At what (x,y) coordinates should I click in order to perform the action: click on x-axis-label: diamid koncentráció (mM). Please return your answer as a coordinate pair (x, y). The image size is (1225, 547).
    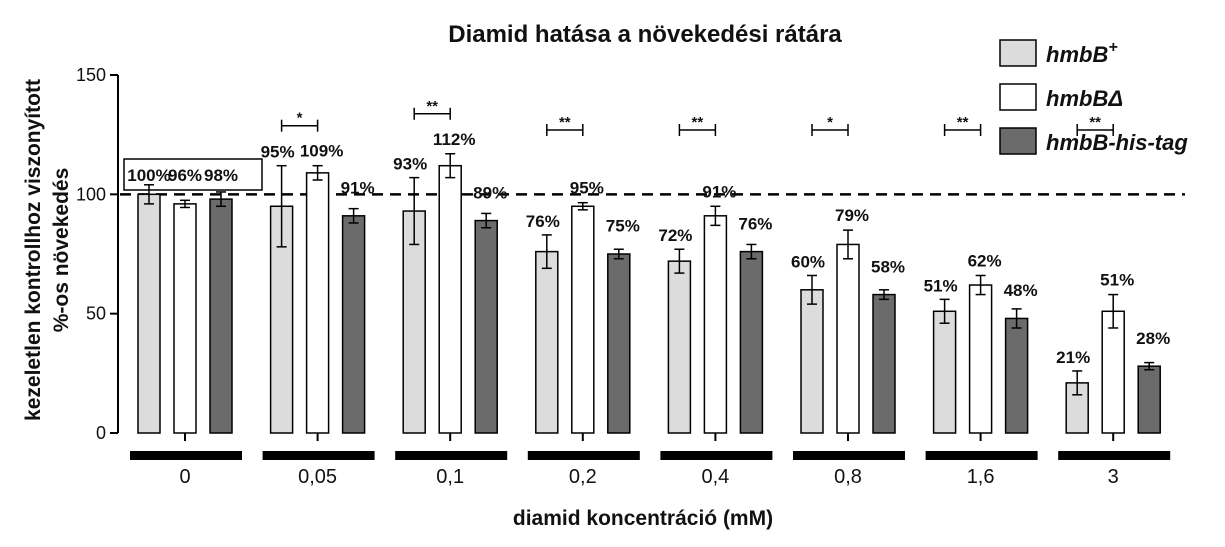
    Looking at the image, I should click on (643, 518).